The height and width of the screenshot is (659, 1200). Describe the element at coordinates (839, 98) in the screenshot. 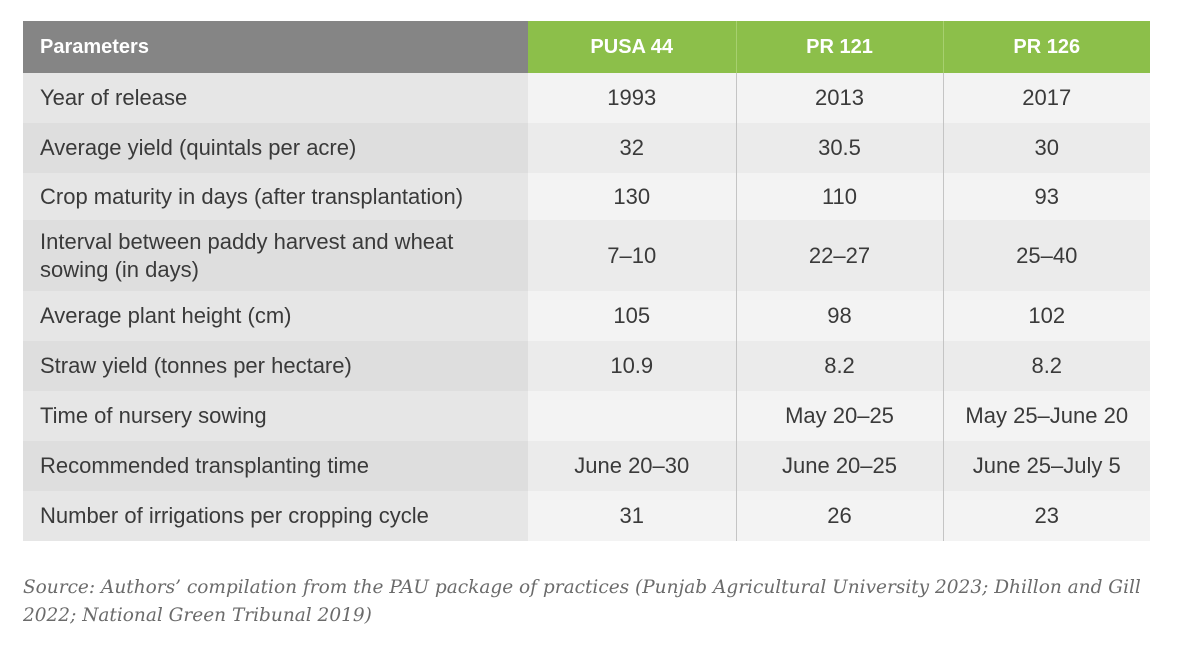

I see `table-cell: 2013` at that location.